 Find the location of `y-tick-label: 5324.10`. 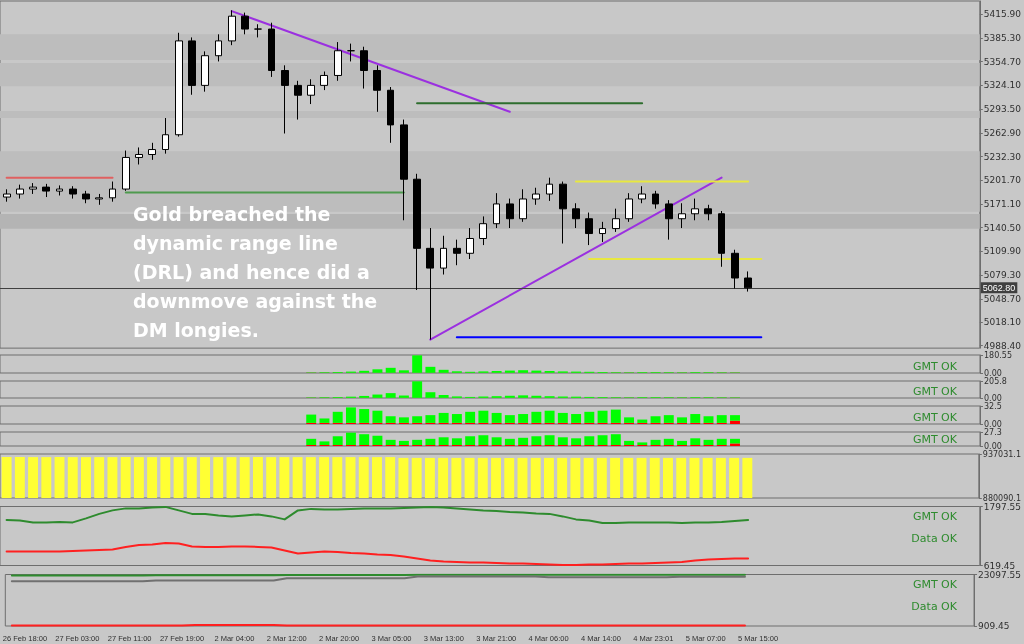

y-tick-label: 5324.10 is located at coordinates (1002, 85).